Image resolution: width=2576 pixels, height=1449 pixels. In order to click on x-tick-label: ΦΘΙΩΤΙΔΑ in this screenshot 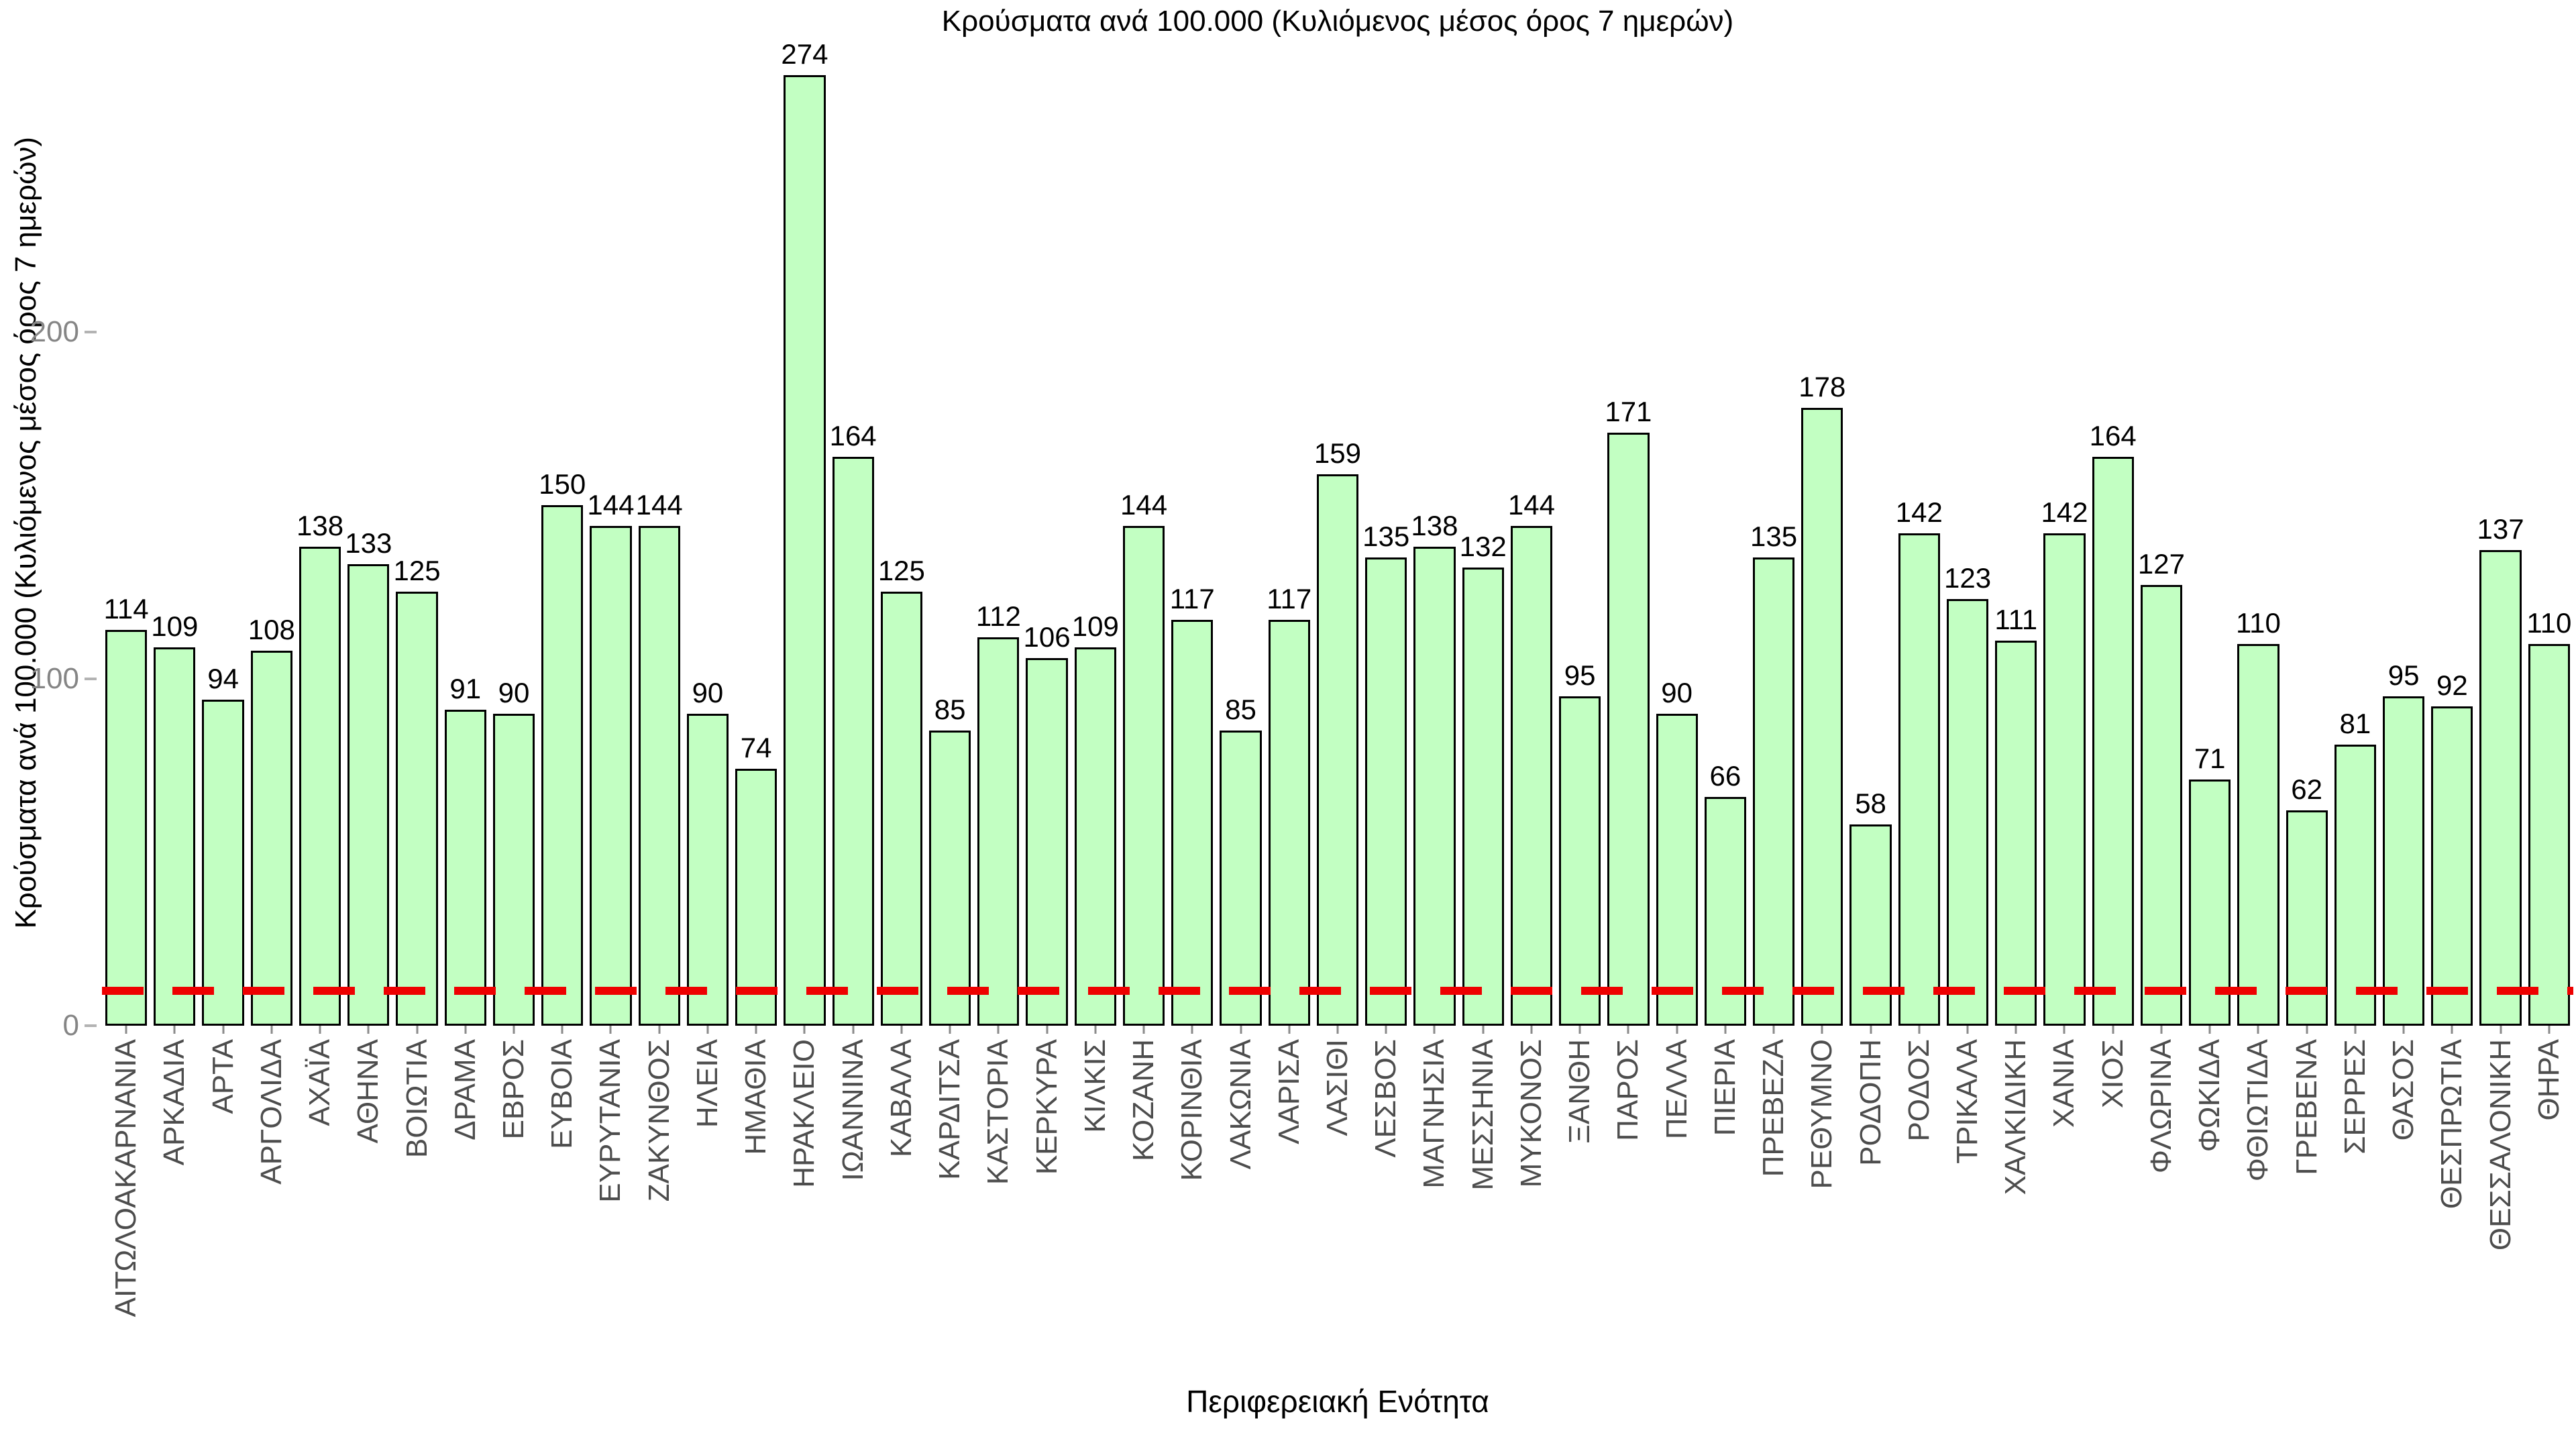, I will do `click(2258, 1110)`.